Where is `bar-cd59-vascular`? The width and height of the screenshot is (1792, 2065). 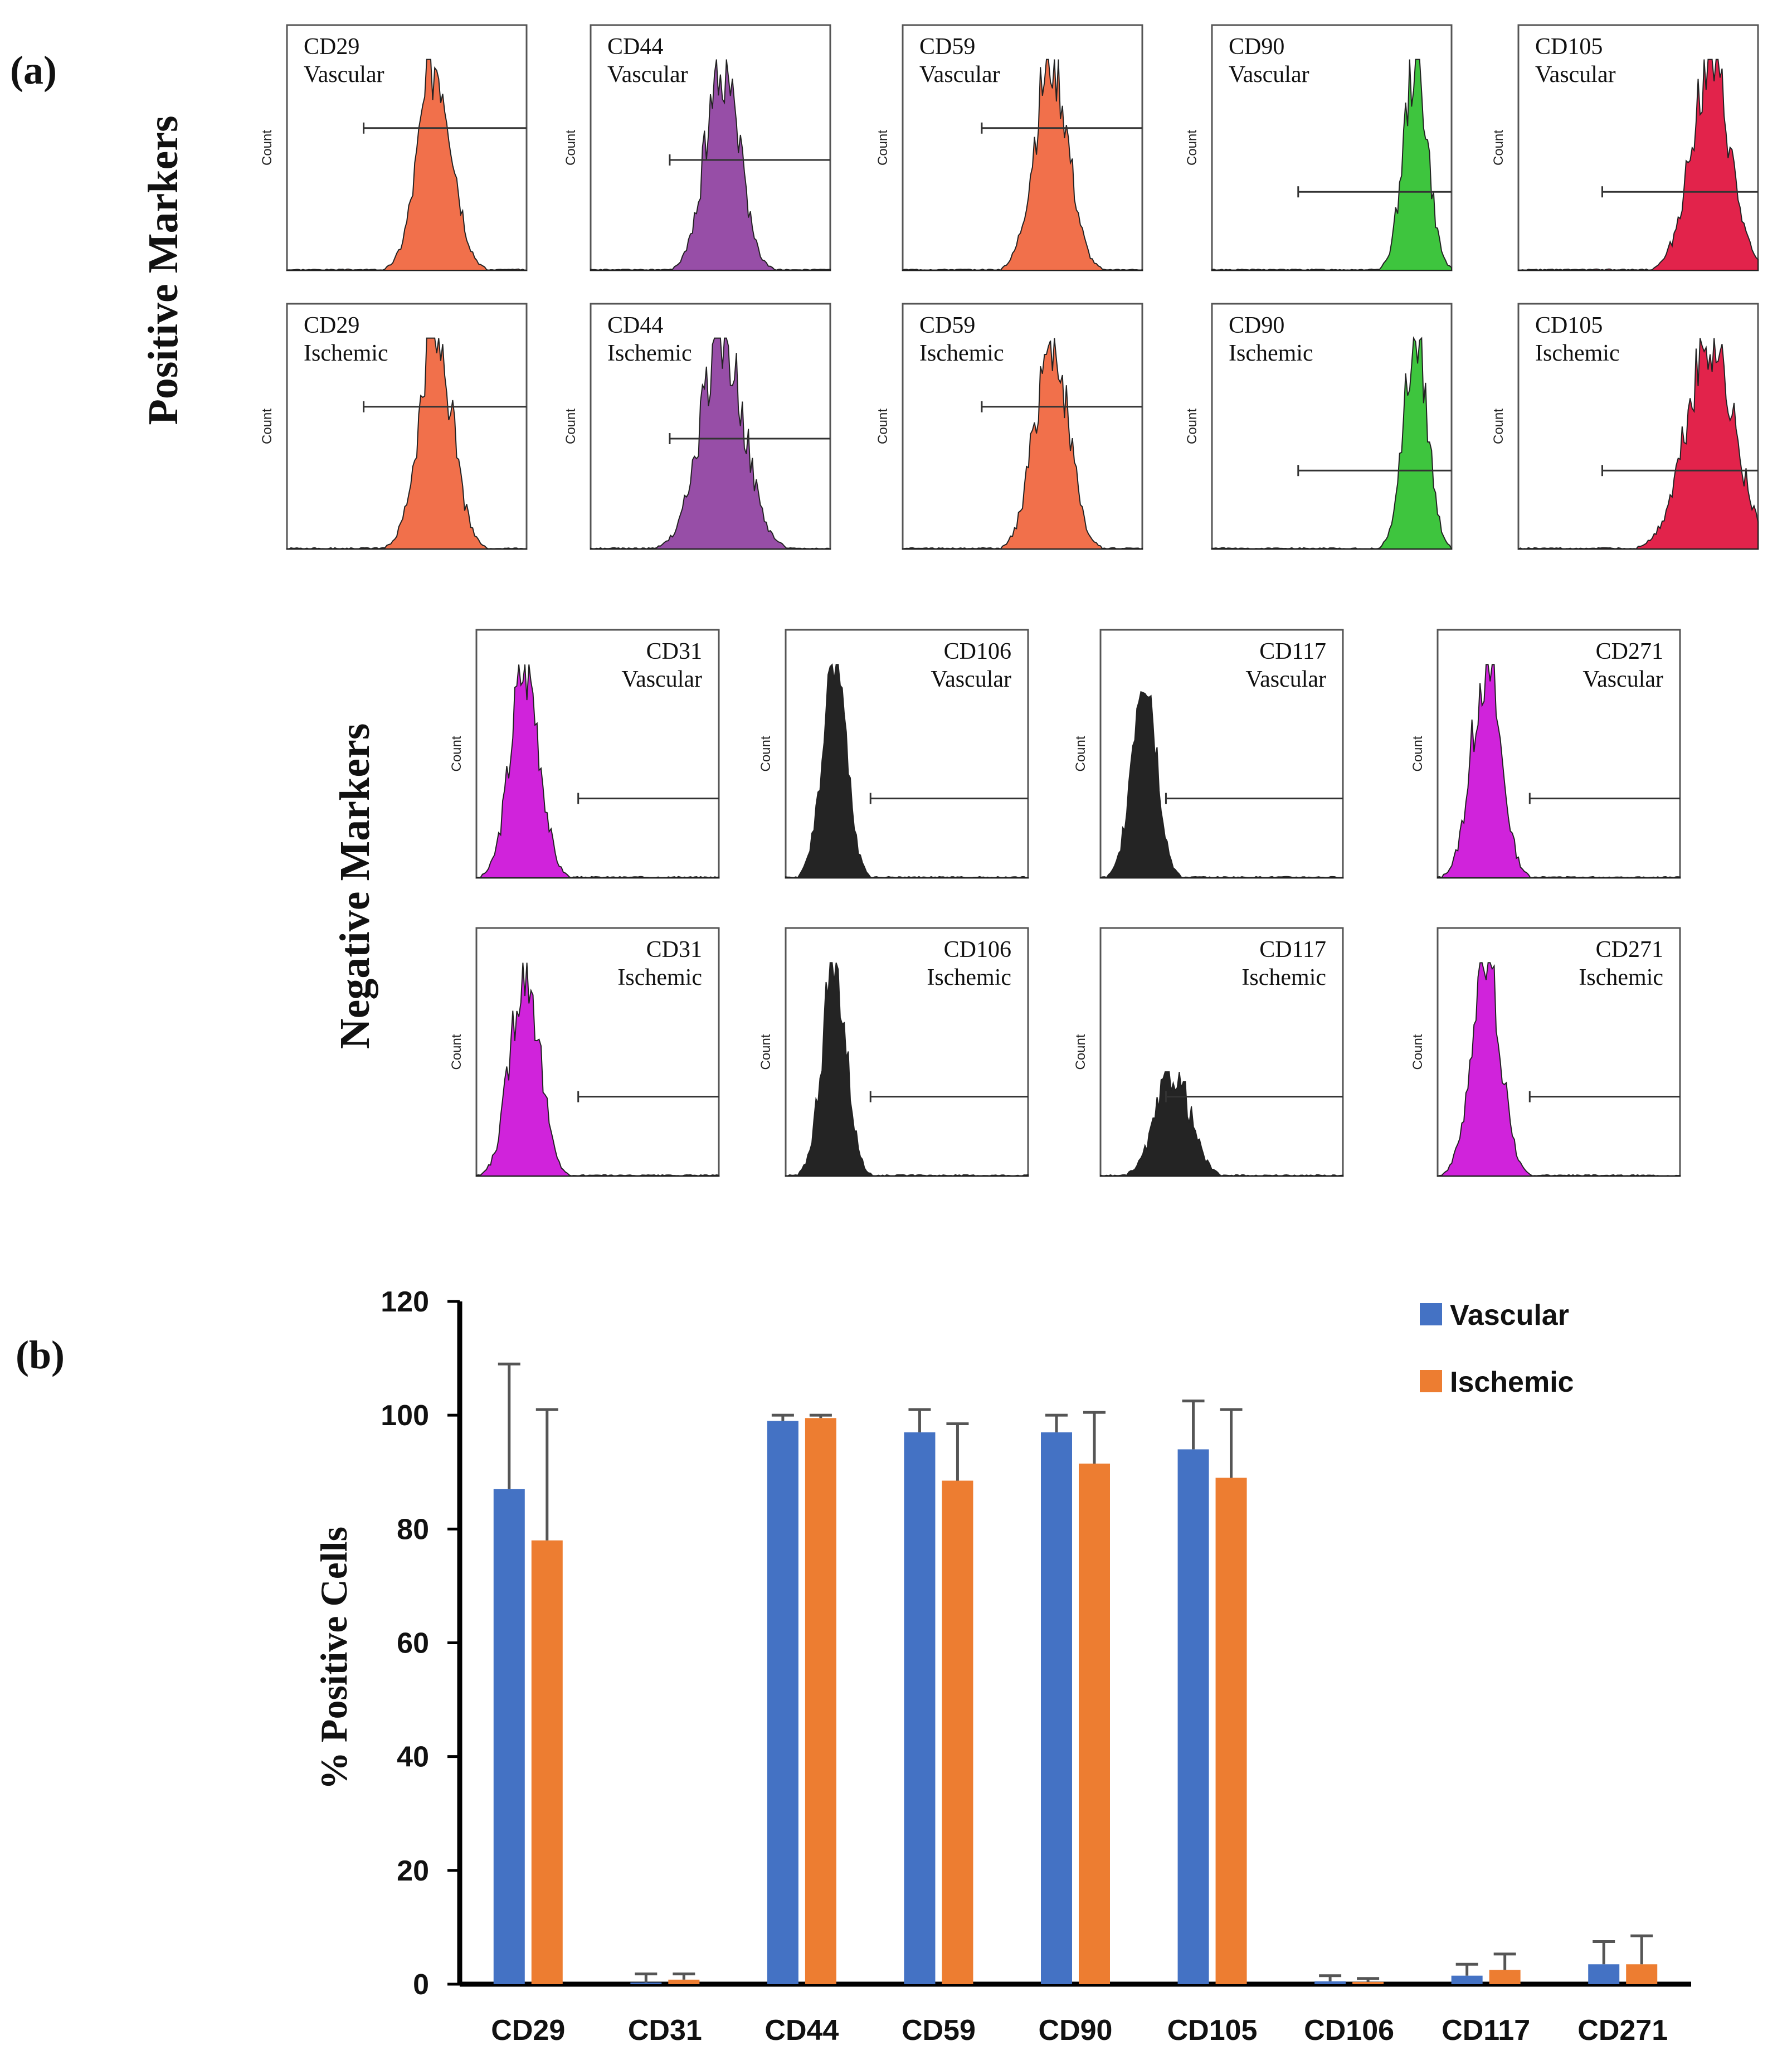 bar-cd59-vascular is located at coordinates (920, 1708).